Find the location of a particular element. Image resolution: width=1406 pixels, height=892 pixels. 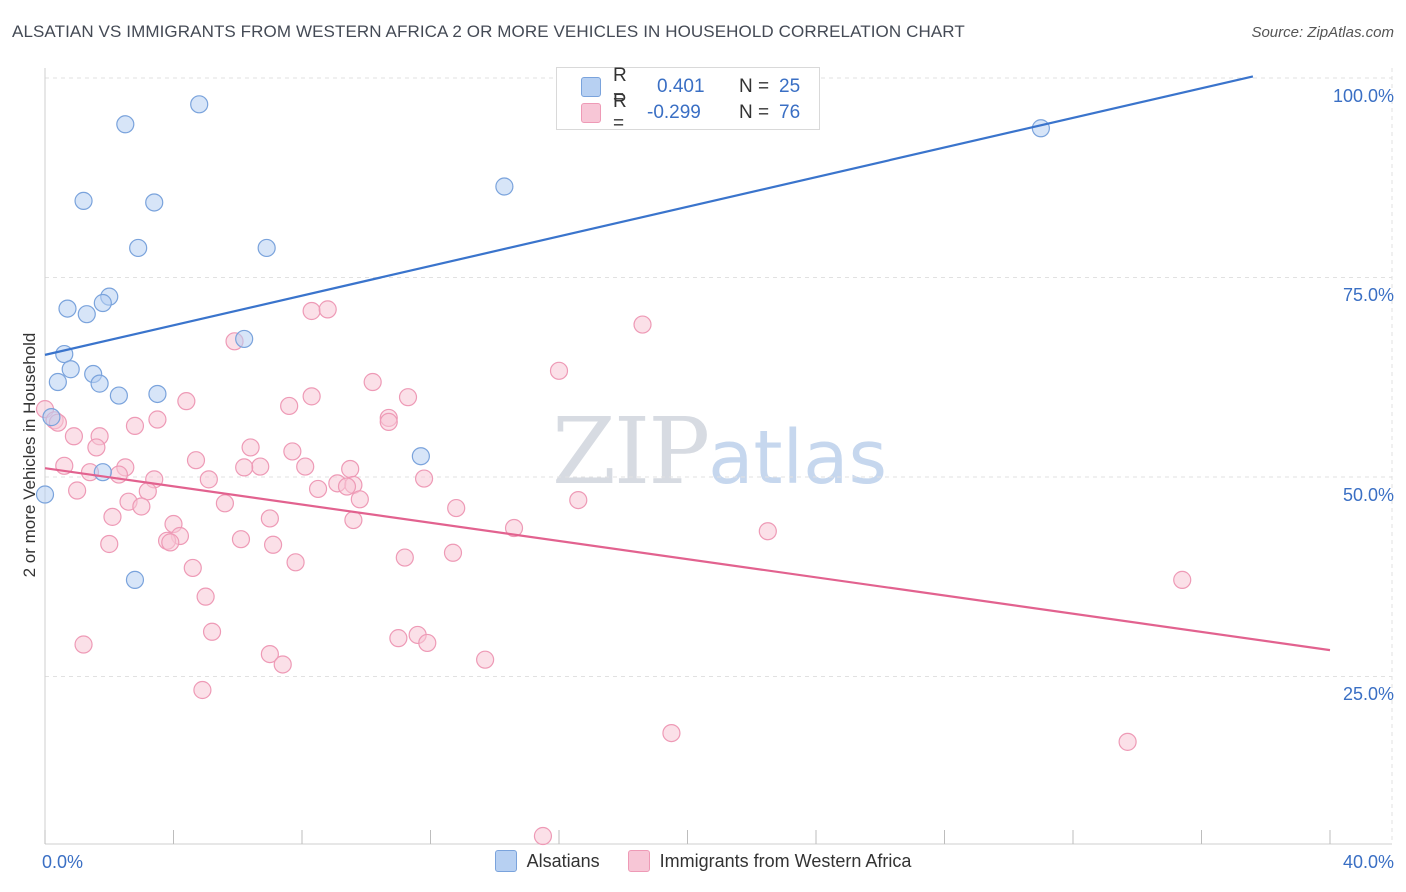

legend-item-alsatians: Alsatians is located at coordinates (547, 861).